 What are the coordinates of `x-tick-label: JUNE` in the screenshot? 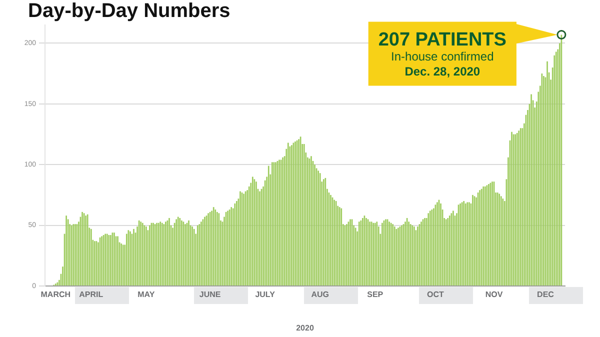 It's located at (210, 295).